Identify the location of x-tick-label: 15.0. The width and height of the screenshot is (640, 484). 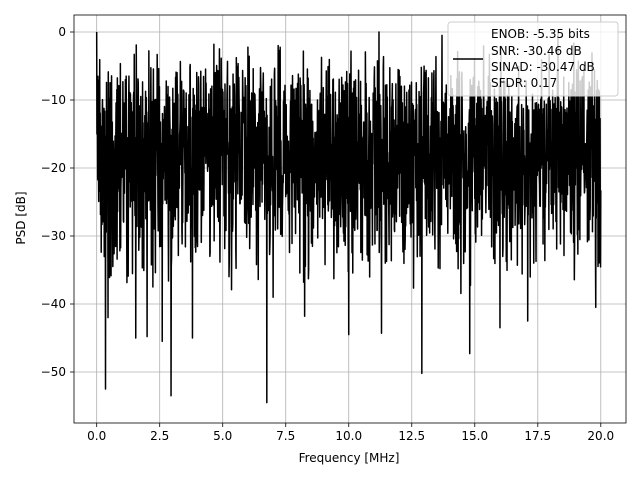
(474, 436).